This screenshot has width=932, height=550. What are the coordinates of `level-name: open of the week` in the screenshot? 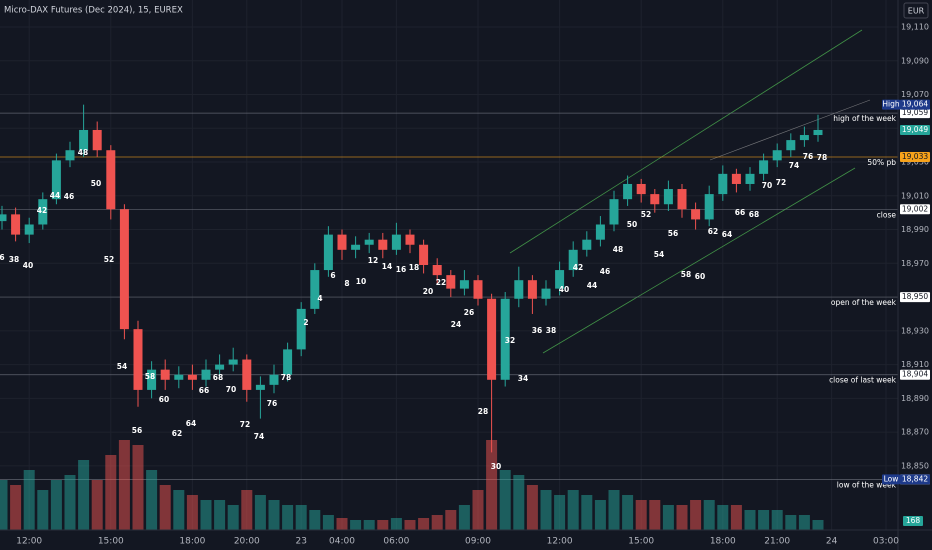 It's located at (864, 302).